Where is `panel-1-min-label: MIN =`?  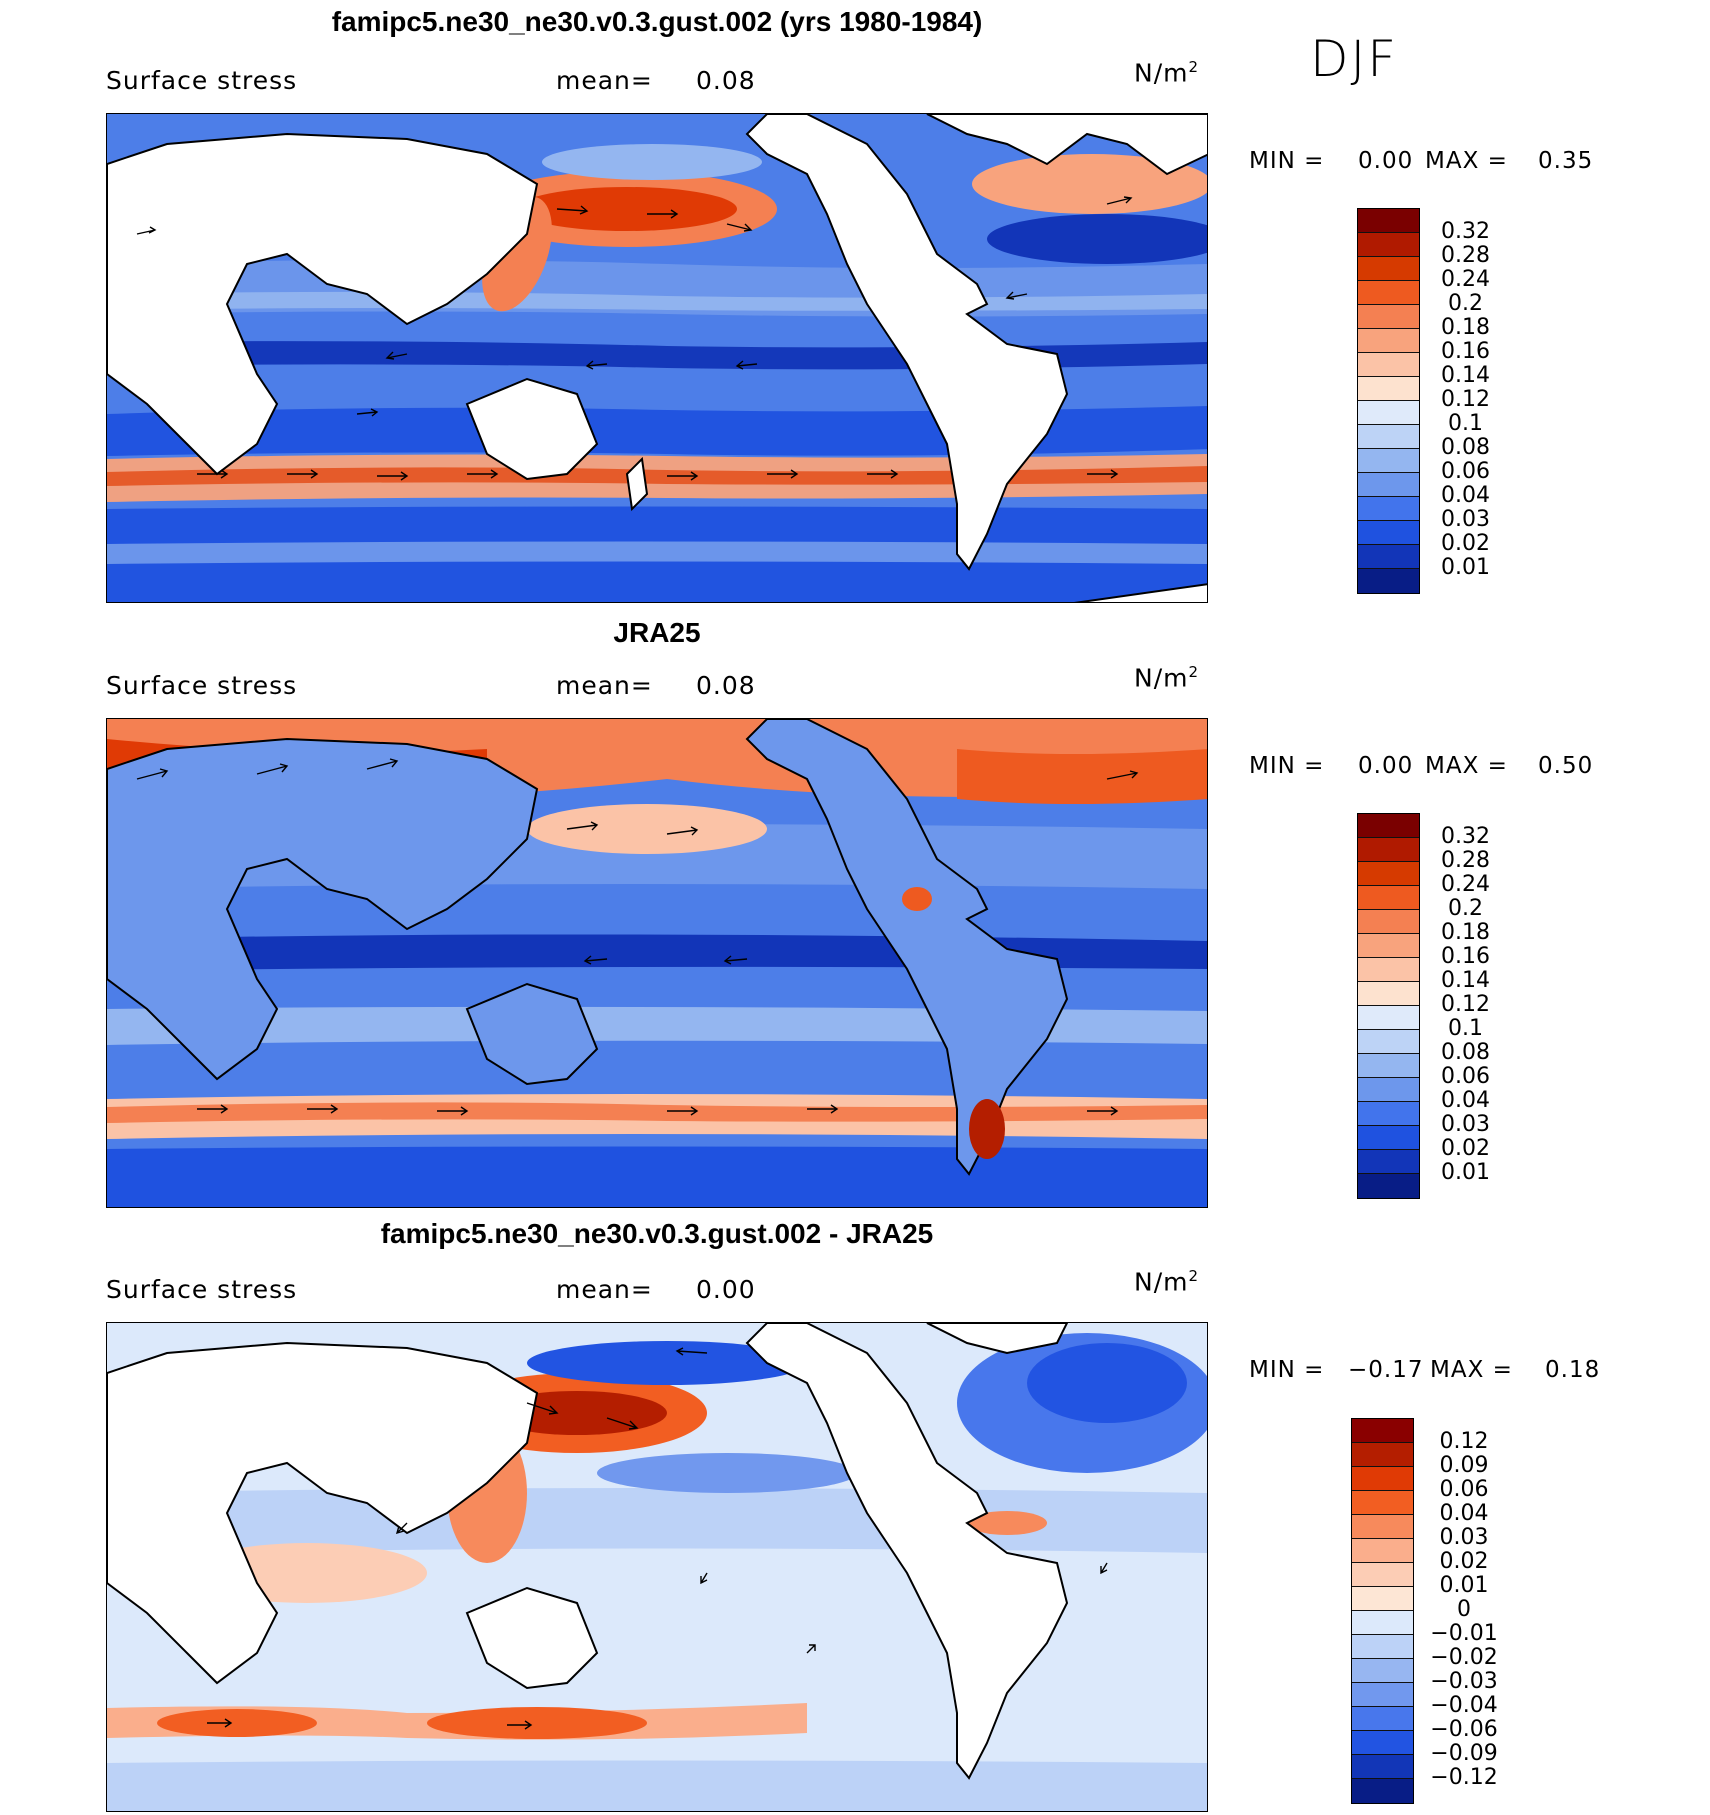
panel-1-min-label: MIN = is located at coordinates (1287, 161).